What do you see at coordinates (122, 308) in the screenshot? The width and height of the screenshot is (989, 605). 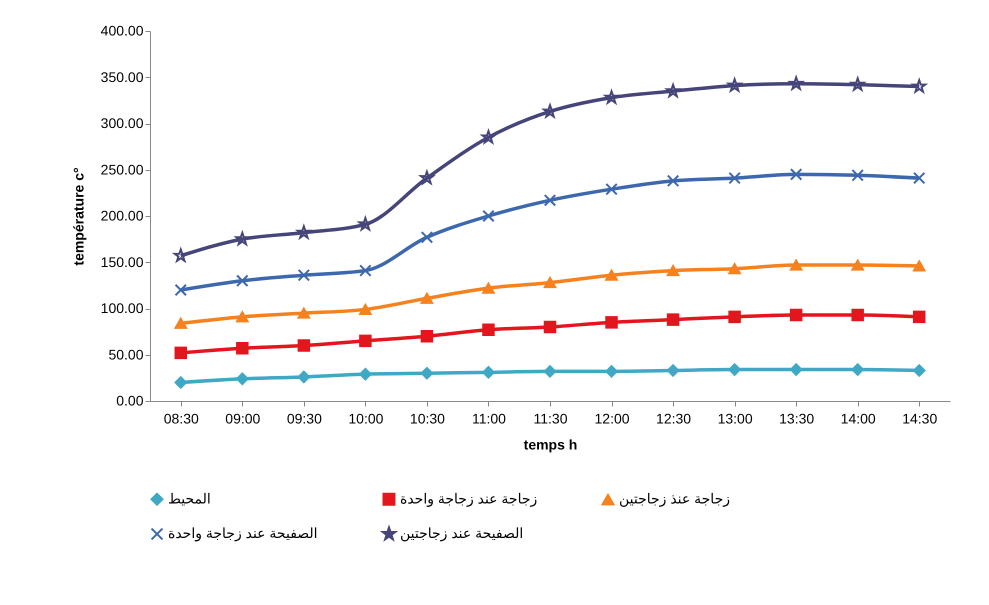 I see `y-tick-label: 100.00` at bounding box center [122, 308].